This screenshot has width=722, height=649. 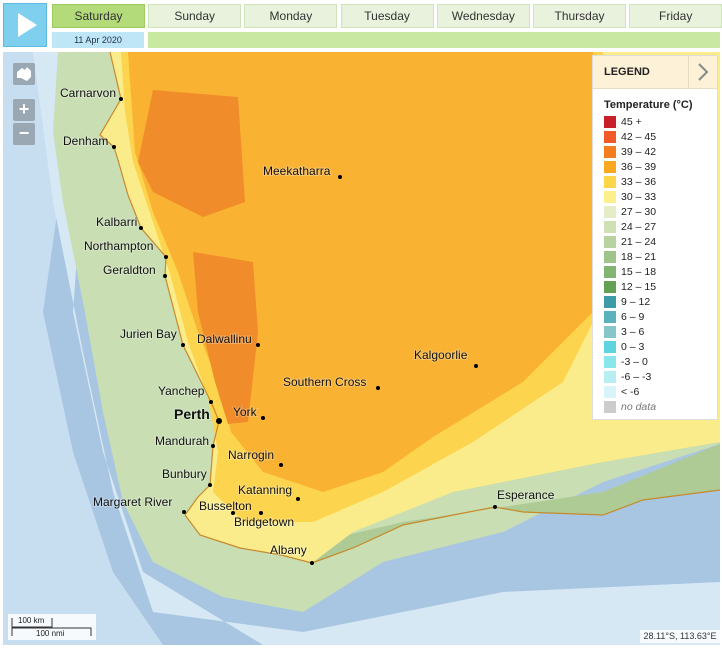 What do you see at coordinates (31, 620) in the screenshot?
I see `scale-km: 100 km` at bounding box center [31, 620].